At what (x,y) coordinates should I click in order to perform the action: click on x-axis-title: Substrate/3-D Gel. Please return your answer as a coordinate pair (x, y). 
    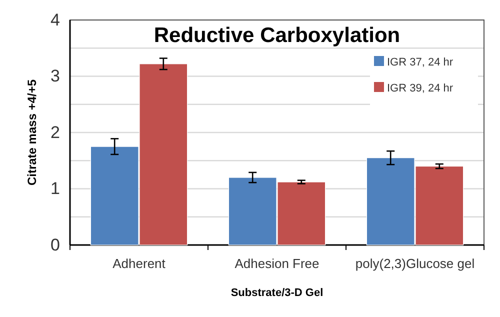
    Looking at the image, I should click on (277, 293).